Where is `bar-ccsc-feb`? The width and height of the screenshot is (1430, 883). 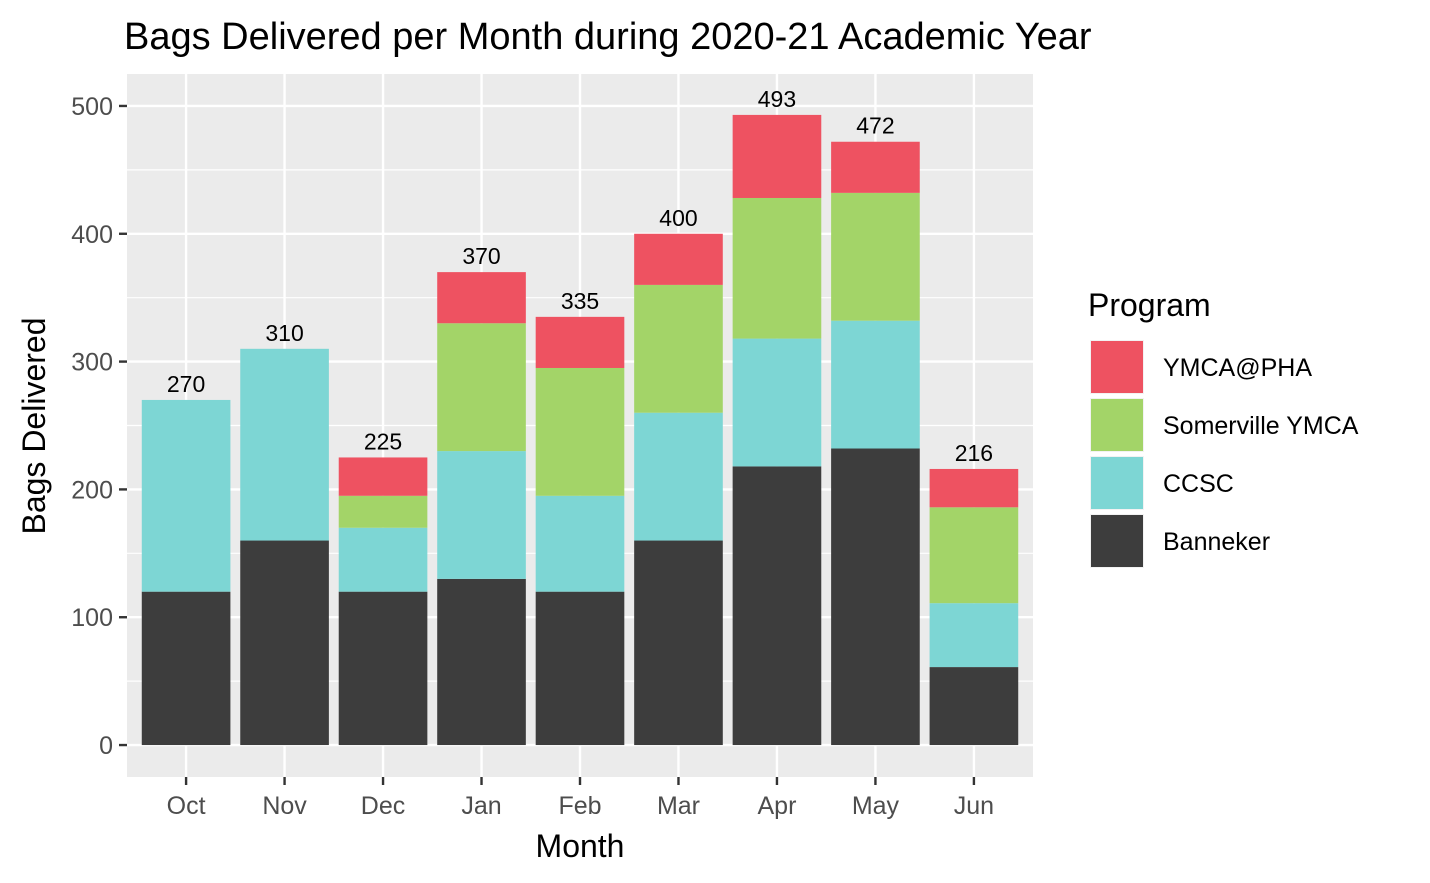
bar-ccsc-feb is located at coordinates (580, 543).